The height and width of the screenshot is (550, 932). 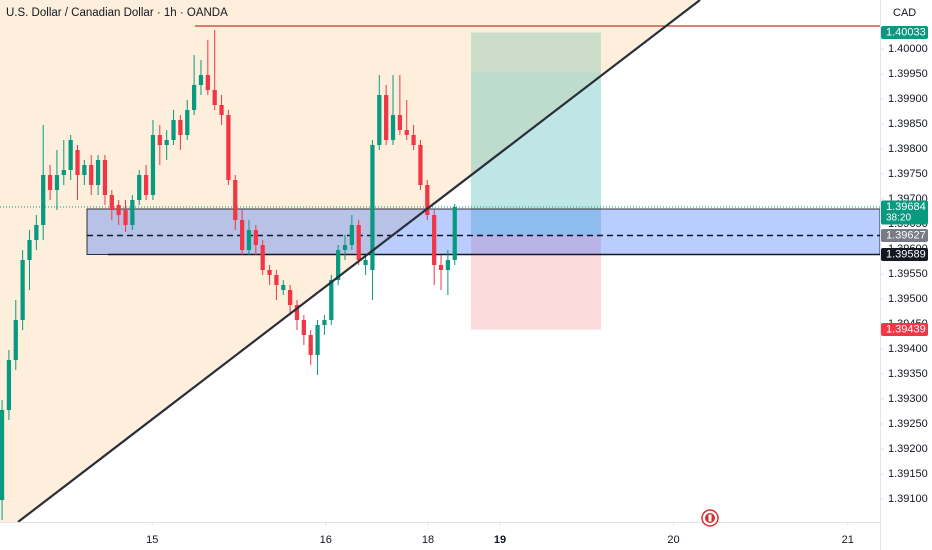 I want to click on zone, so click(x=483, y=231).